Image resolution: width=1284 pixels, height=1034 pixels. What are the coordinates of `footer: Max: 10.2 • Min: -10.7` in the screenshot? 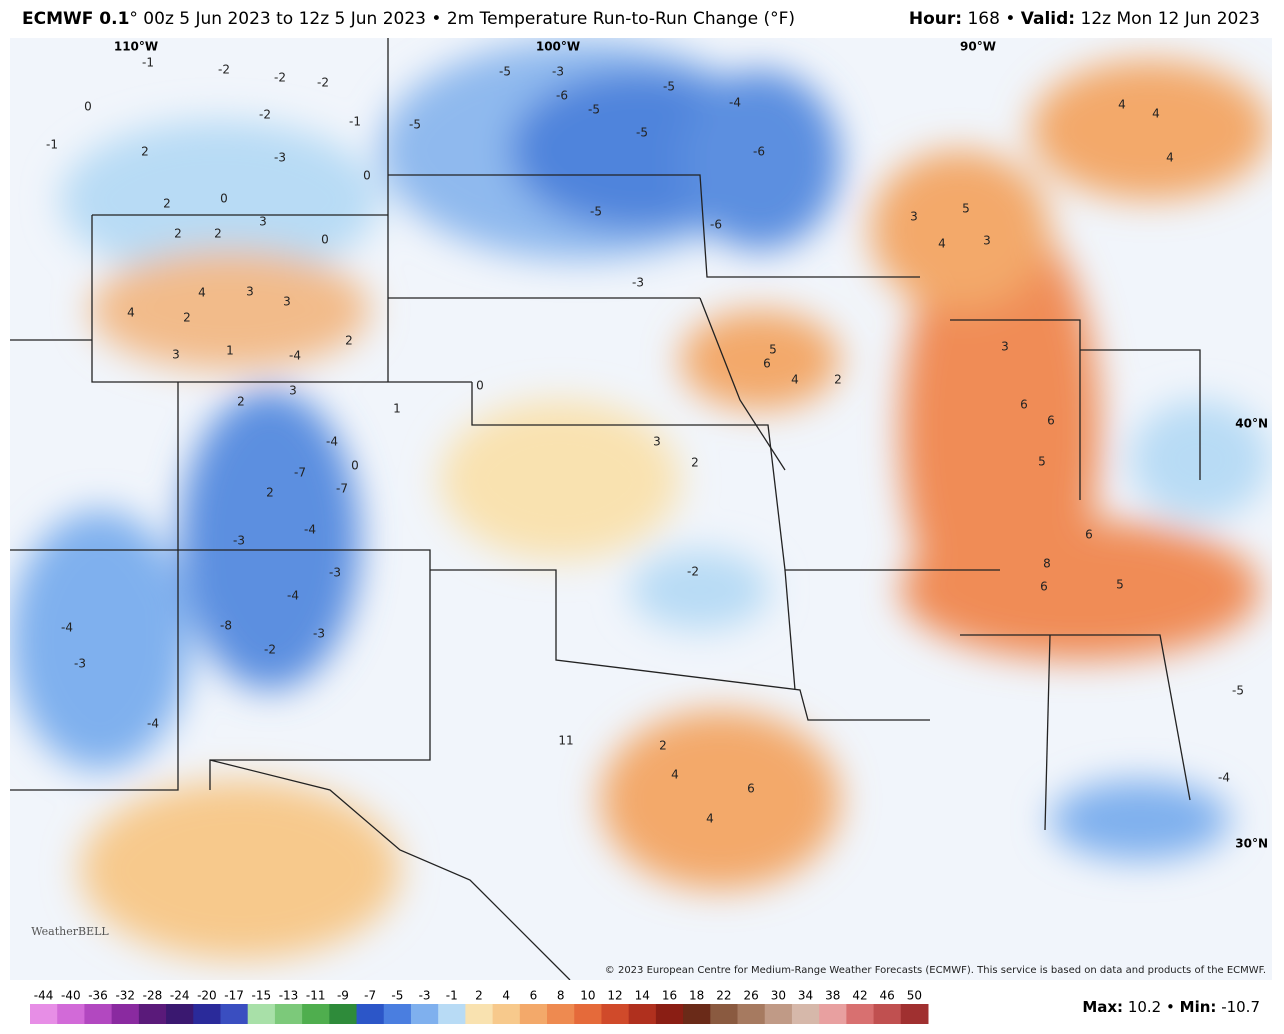 It's located at (1171, 1007).